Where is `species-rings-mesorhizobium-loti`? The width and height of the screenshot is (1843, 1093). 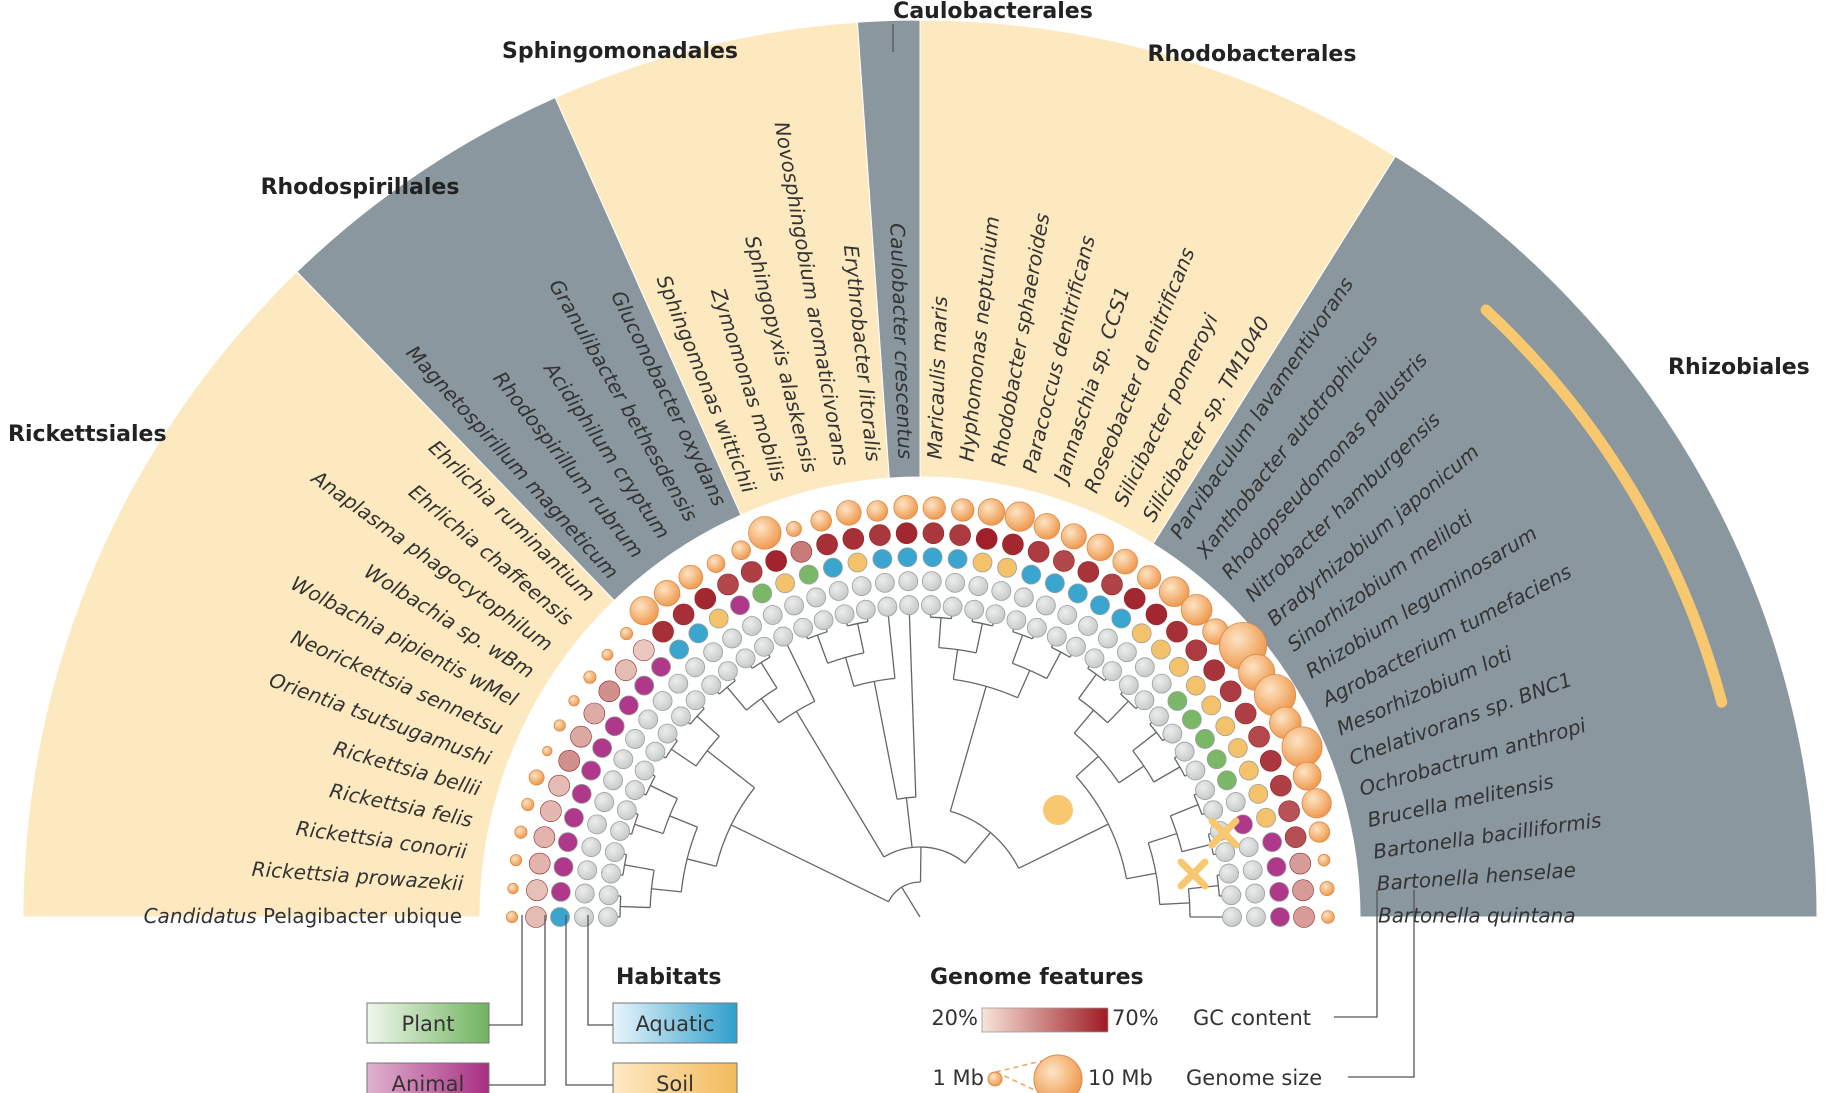
species-rings-mesorhizobium-loti is located at coordinates (1259, 763).